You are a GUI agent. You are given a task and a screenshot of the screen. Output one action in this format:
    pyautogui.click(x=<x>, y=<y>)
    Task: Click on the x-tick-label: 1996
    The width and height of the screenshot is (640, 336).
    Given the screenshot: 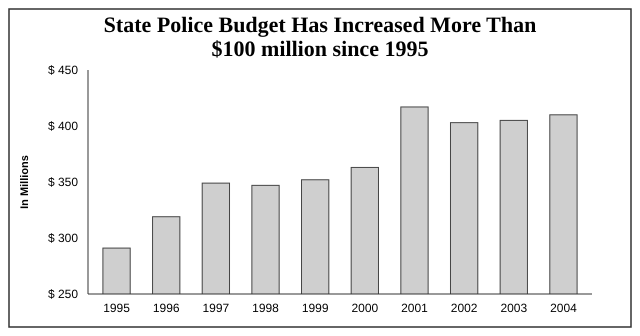 What is the action you would take?
    pyautogui.click(x=166, y=308)
    